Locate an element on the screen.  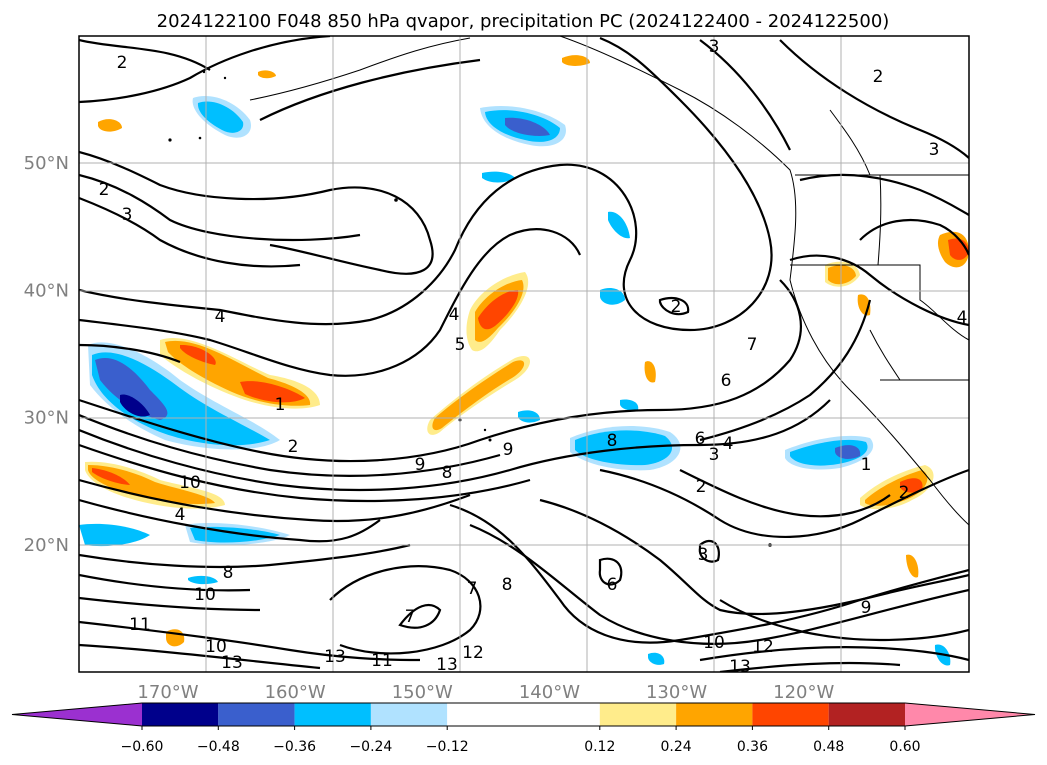
longitude-tick-label: 170°W is located at coordinates (167, 692).